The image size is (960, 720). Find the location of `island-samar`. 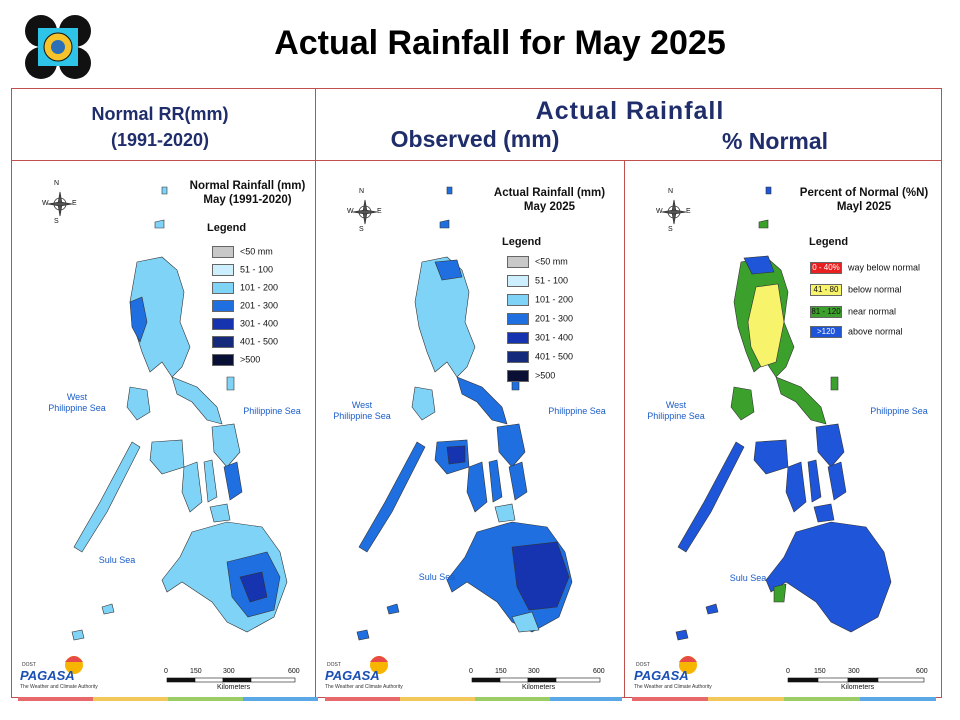

island-samar is located at coordinates (226, 445).